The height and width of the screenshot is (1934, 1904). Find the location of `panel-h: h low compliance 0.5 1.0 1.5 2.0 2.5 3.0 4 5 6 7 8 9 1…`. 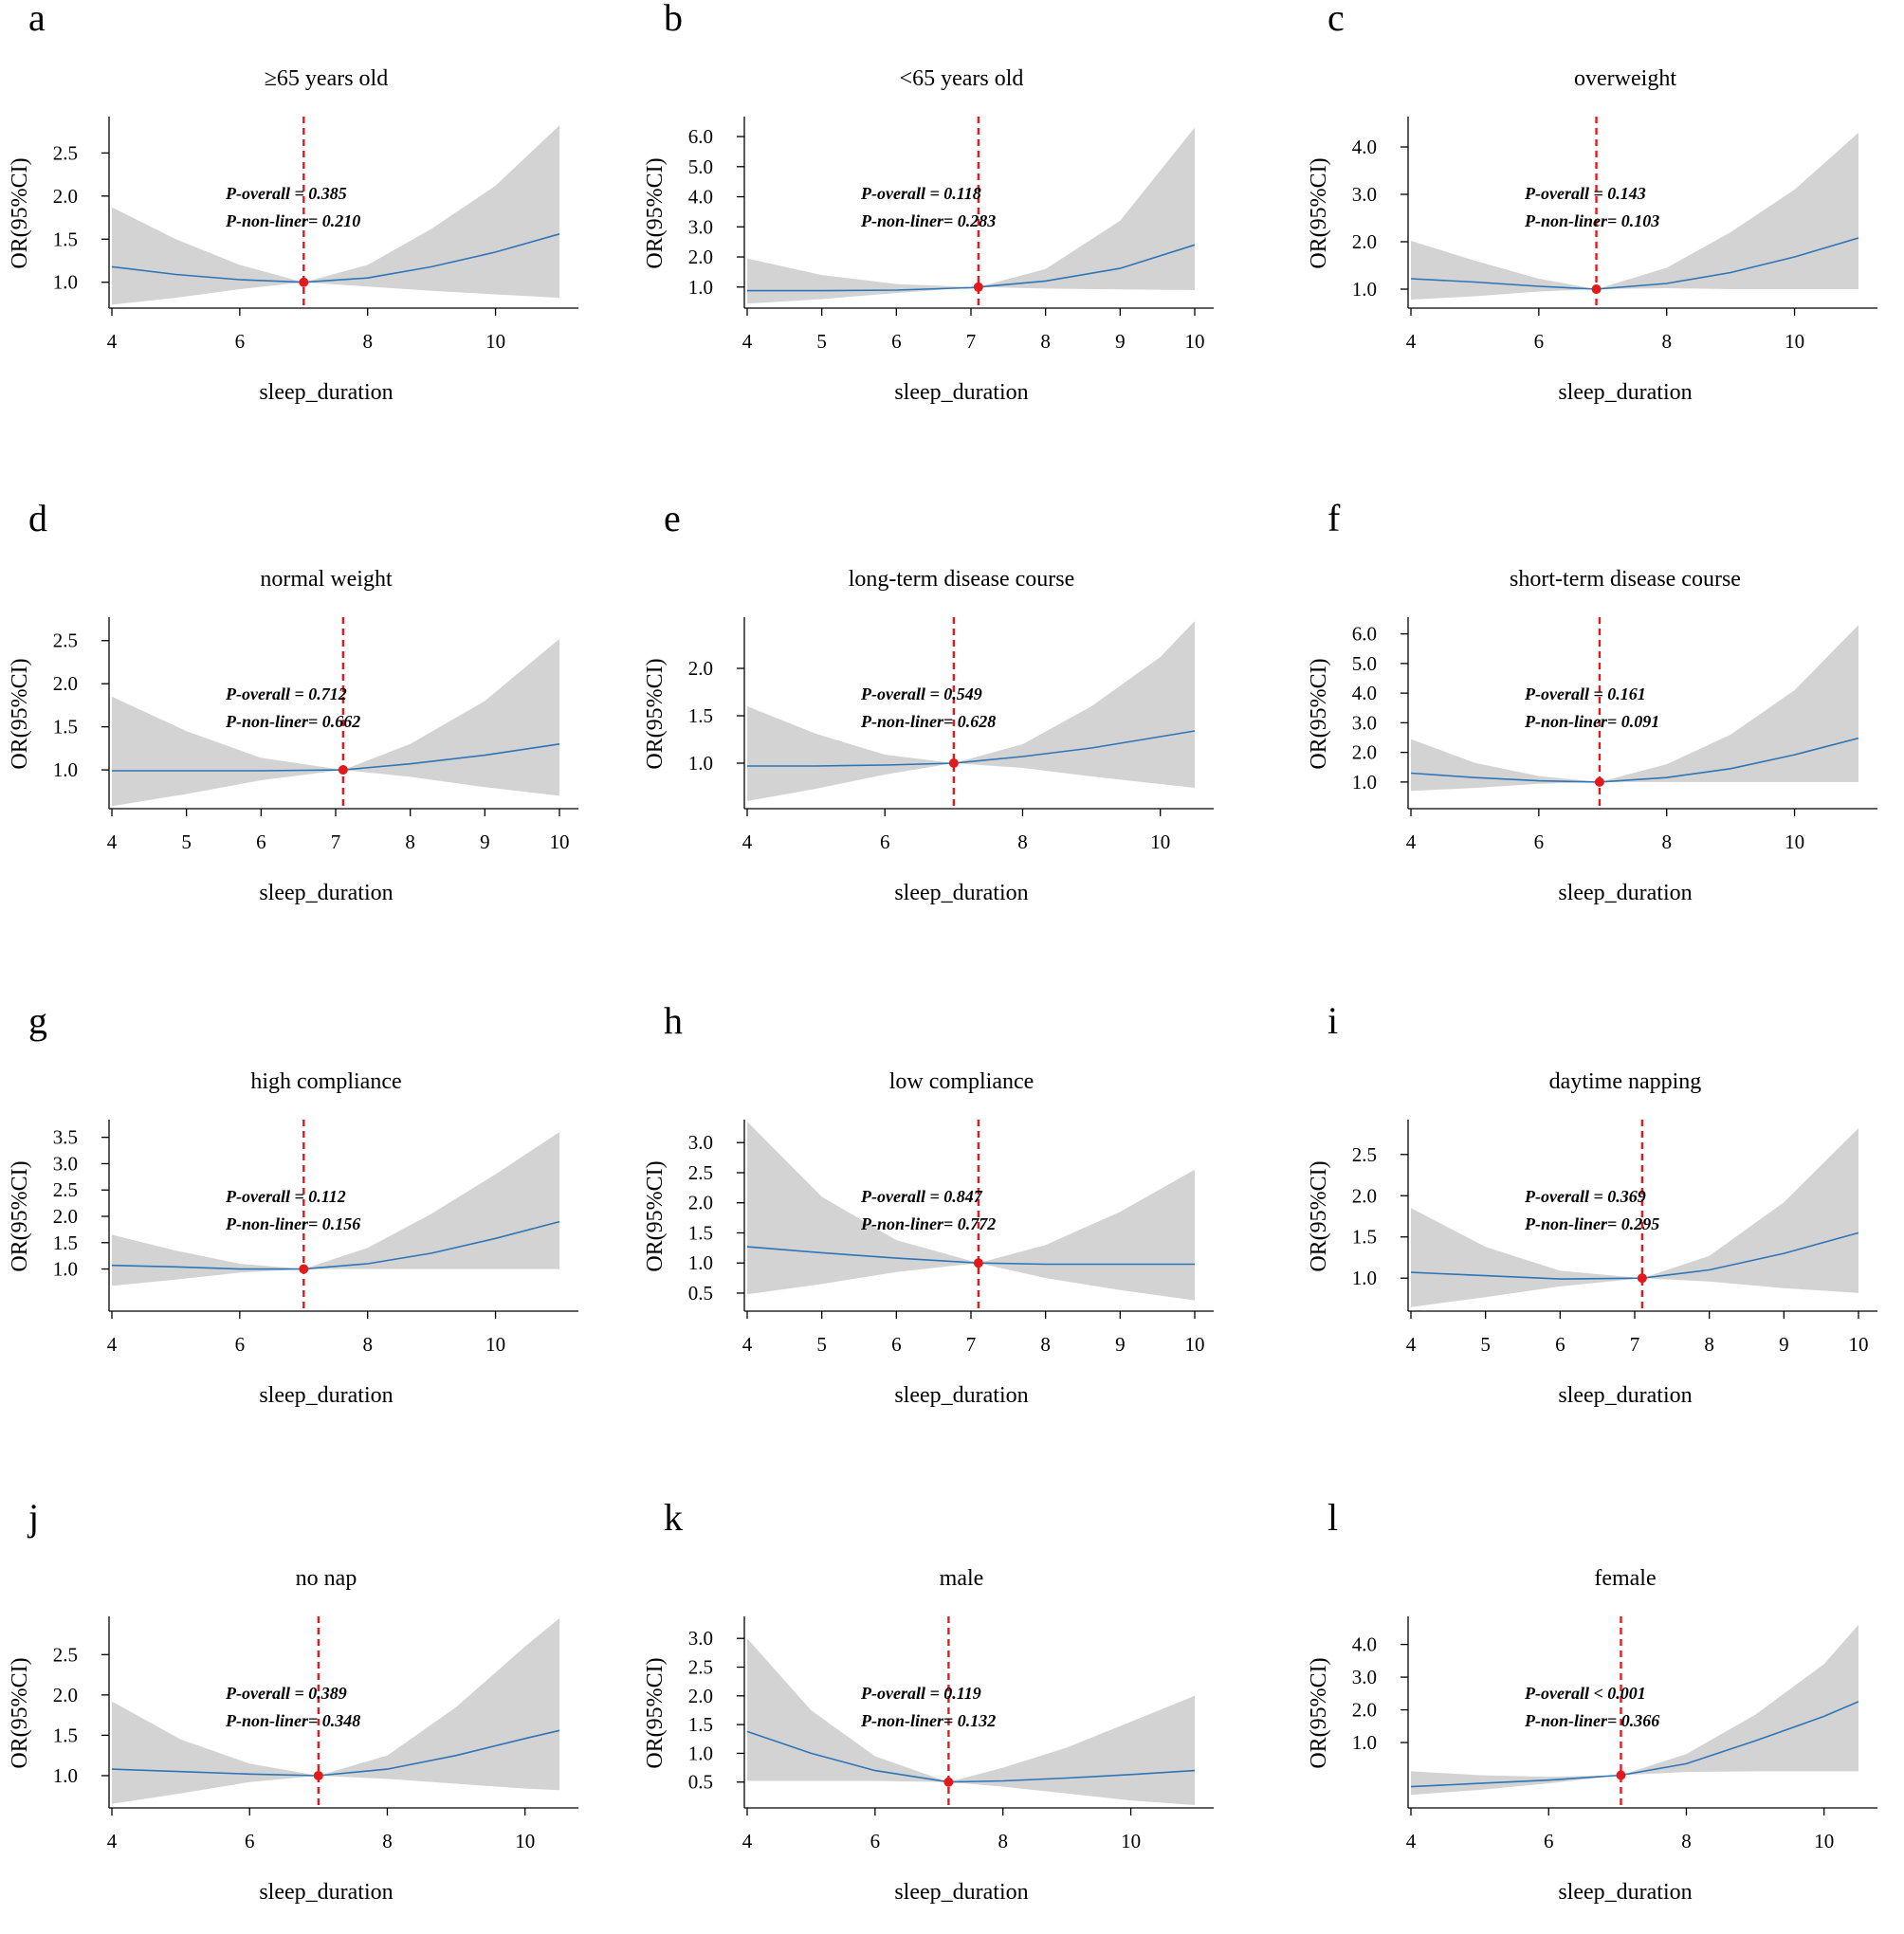

panel-h: h low compliance 0.5 1.0 1.5 2.0 2.5 3.0 4 5 6 7 8 9 1… is located at coordinates (929, 1203).